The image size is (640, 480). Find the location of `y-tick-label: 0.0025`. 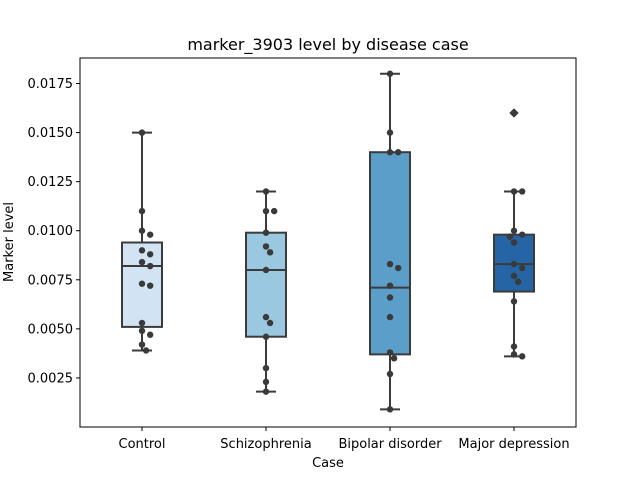

y-tick-label: 0.0025 is located at coordinates (51, 378).